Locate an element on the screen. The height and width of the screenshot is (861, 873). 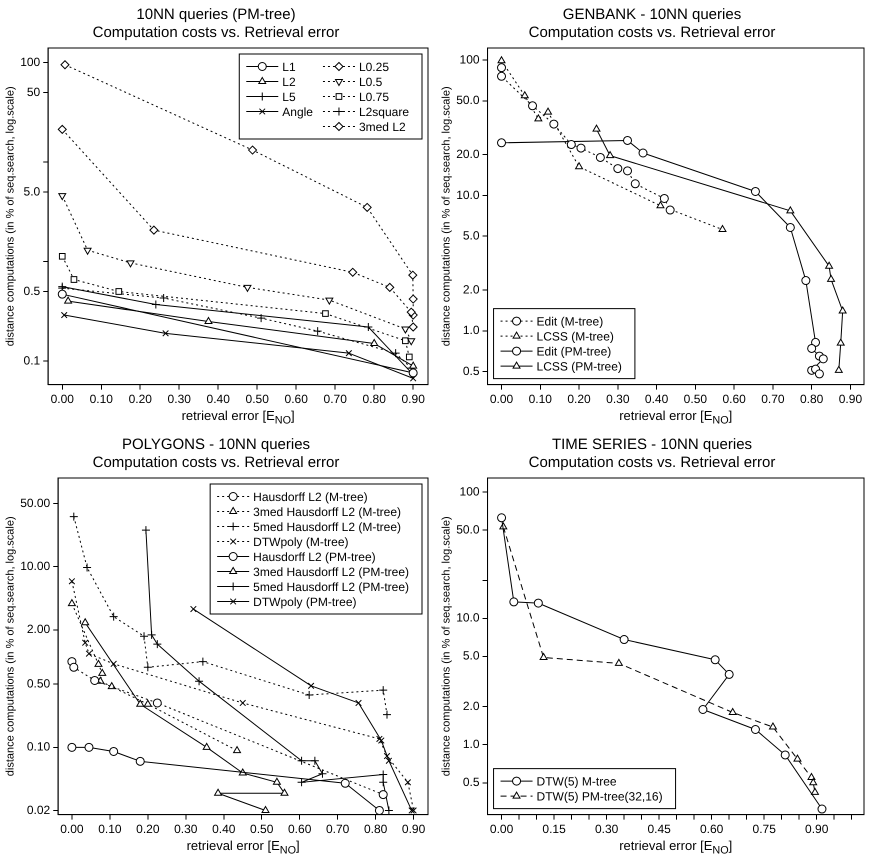
chart-title: POLYGONS - 10NN queries is located at coordinates (216, 445).